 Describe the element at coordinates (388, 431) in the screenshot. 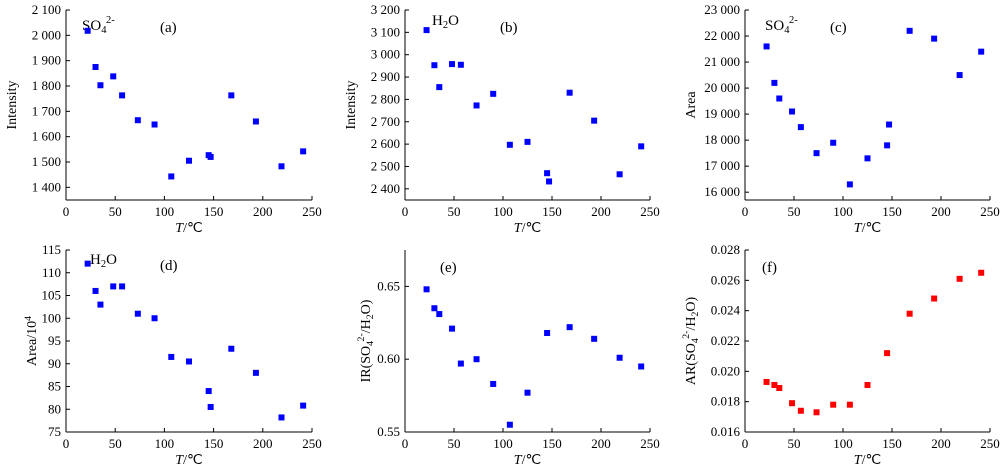

I see `y-tick-label: 0.55` at that location.